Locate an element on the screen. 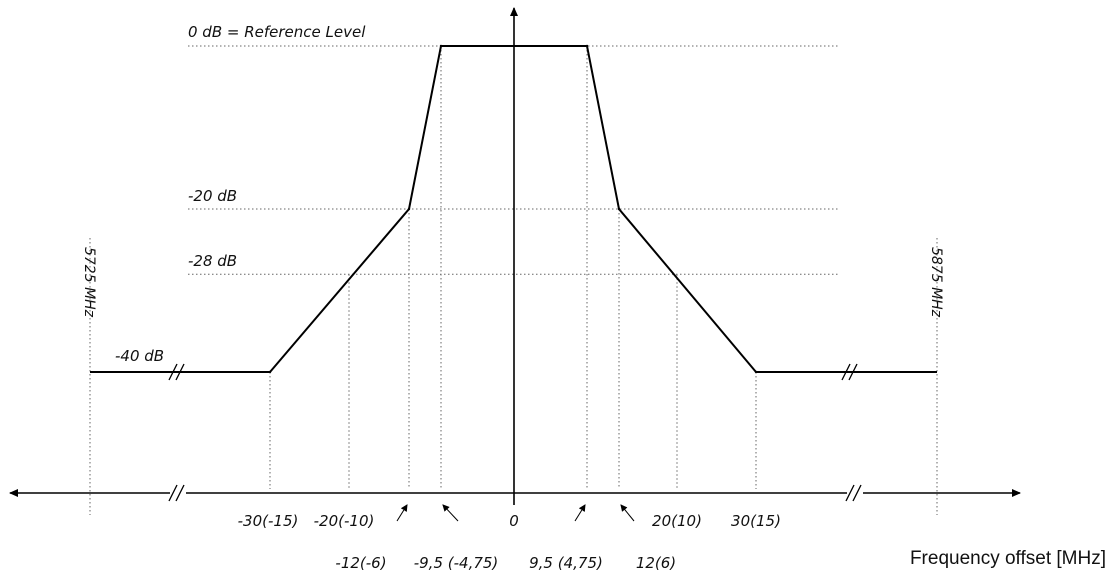  tick-label-plus-20: 20(10) is located at coordinates (677, 521).